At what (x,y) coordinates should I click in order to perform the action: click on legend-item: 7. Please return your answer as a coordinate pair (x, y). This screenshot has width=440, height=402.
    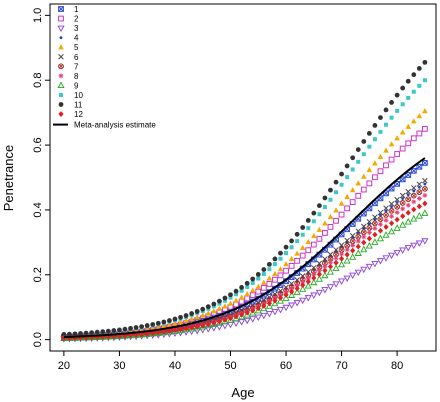
    Looking at the image, I should click on (68, 66).